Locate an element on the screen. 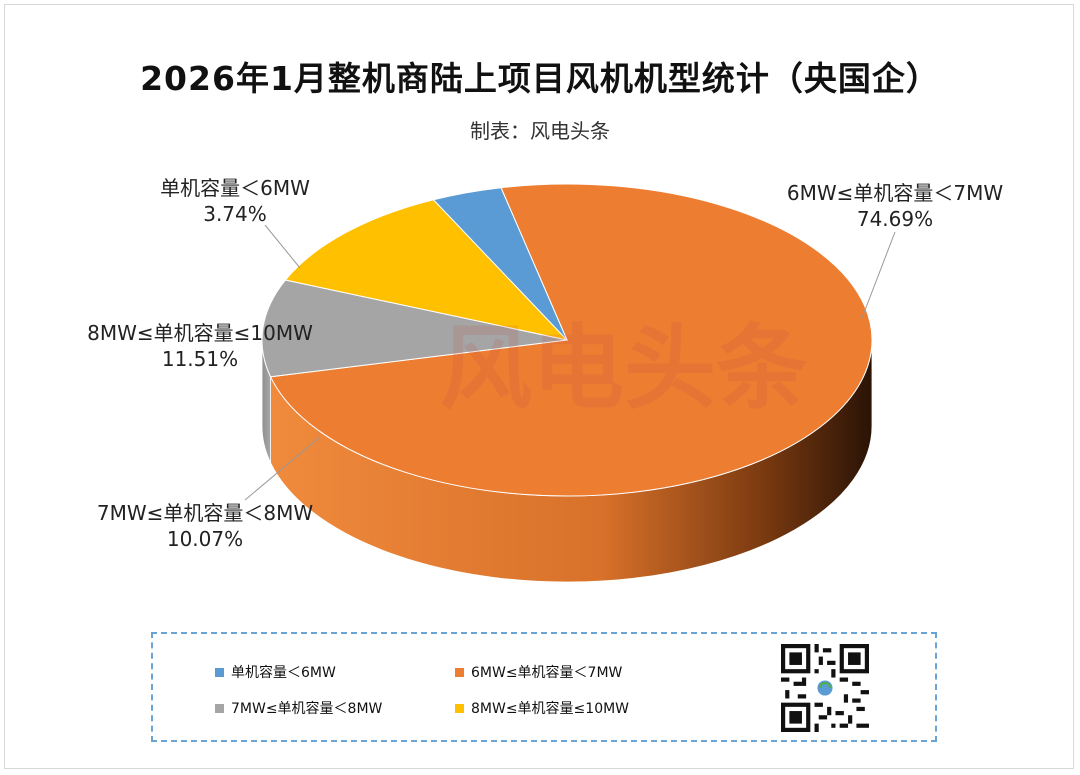 The width and height of the screenshot is (1080, 775). chart-title: 2026年1月整机商陆上项目风机机型统计（央国企） is located at coordinates (540, 78).